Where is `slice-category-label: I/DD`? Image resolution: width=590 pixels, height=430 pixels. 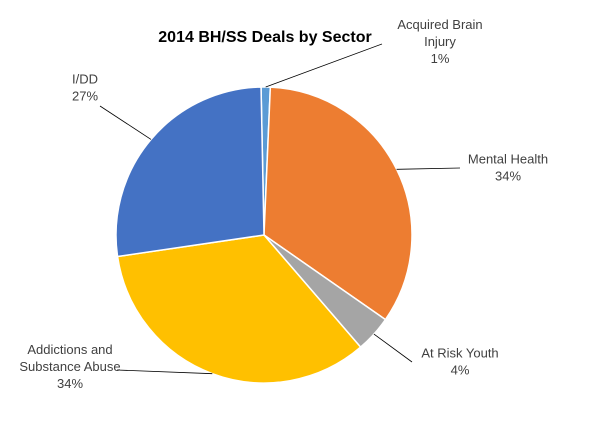 slice-category-label: I/DD is located at coordinates (85, 79).